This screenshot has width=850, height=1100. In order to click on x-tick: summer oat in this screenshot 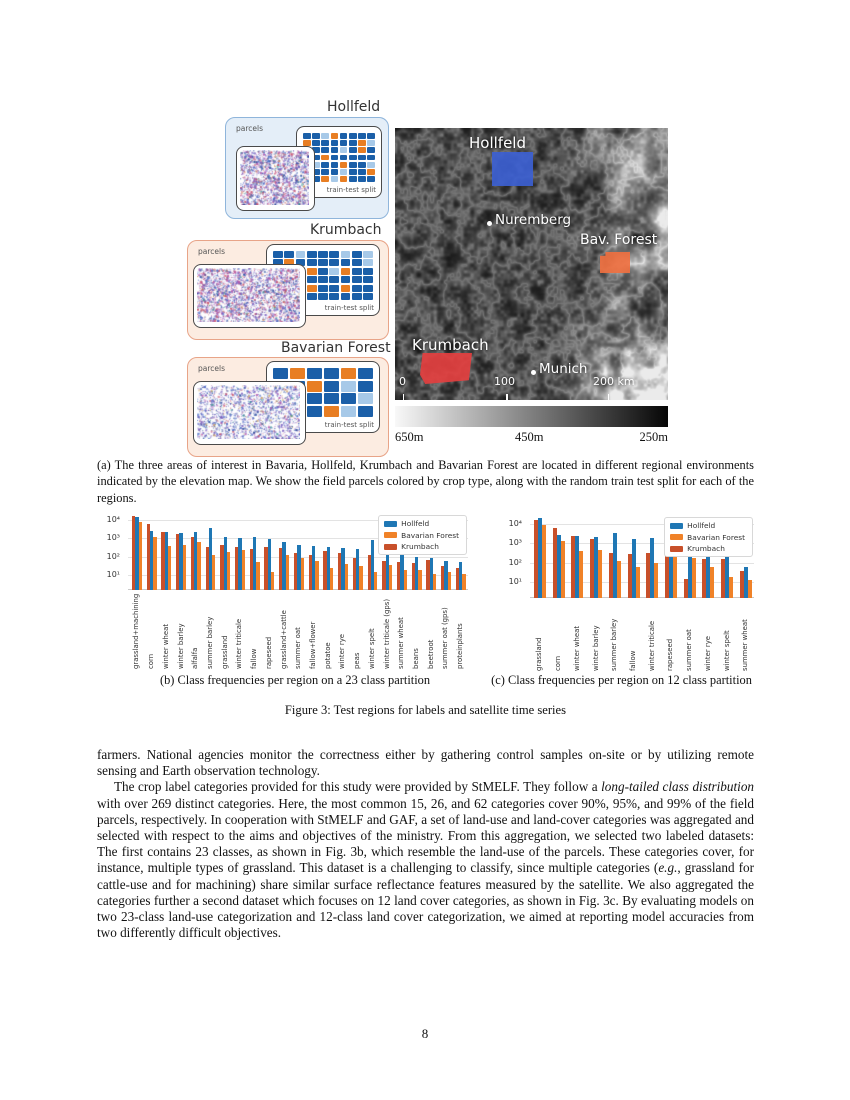, I will do `click(690, 636)`.